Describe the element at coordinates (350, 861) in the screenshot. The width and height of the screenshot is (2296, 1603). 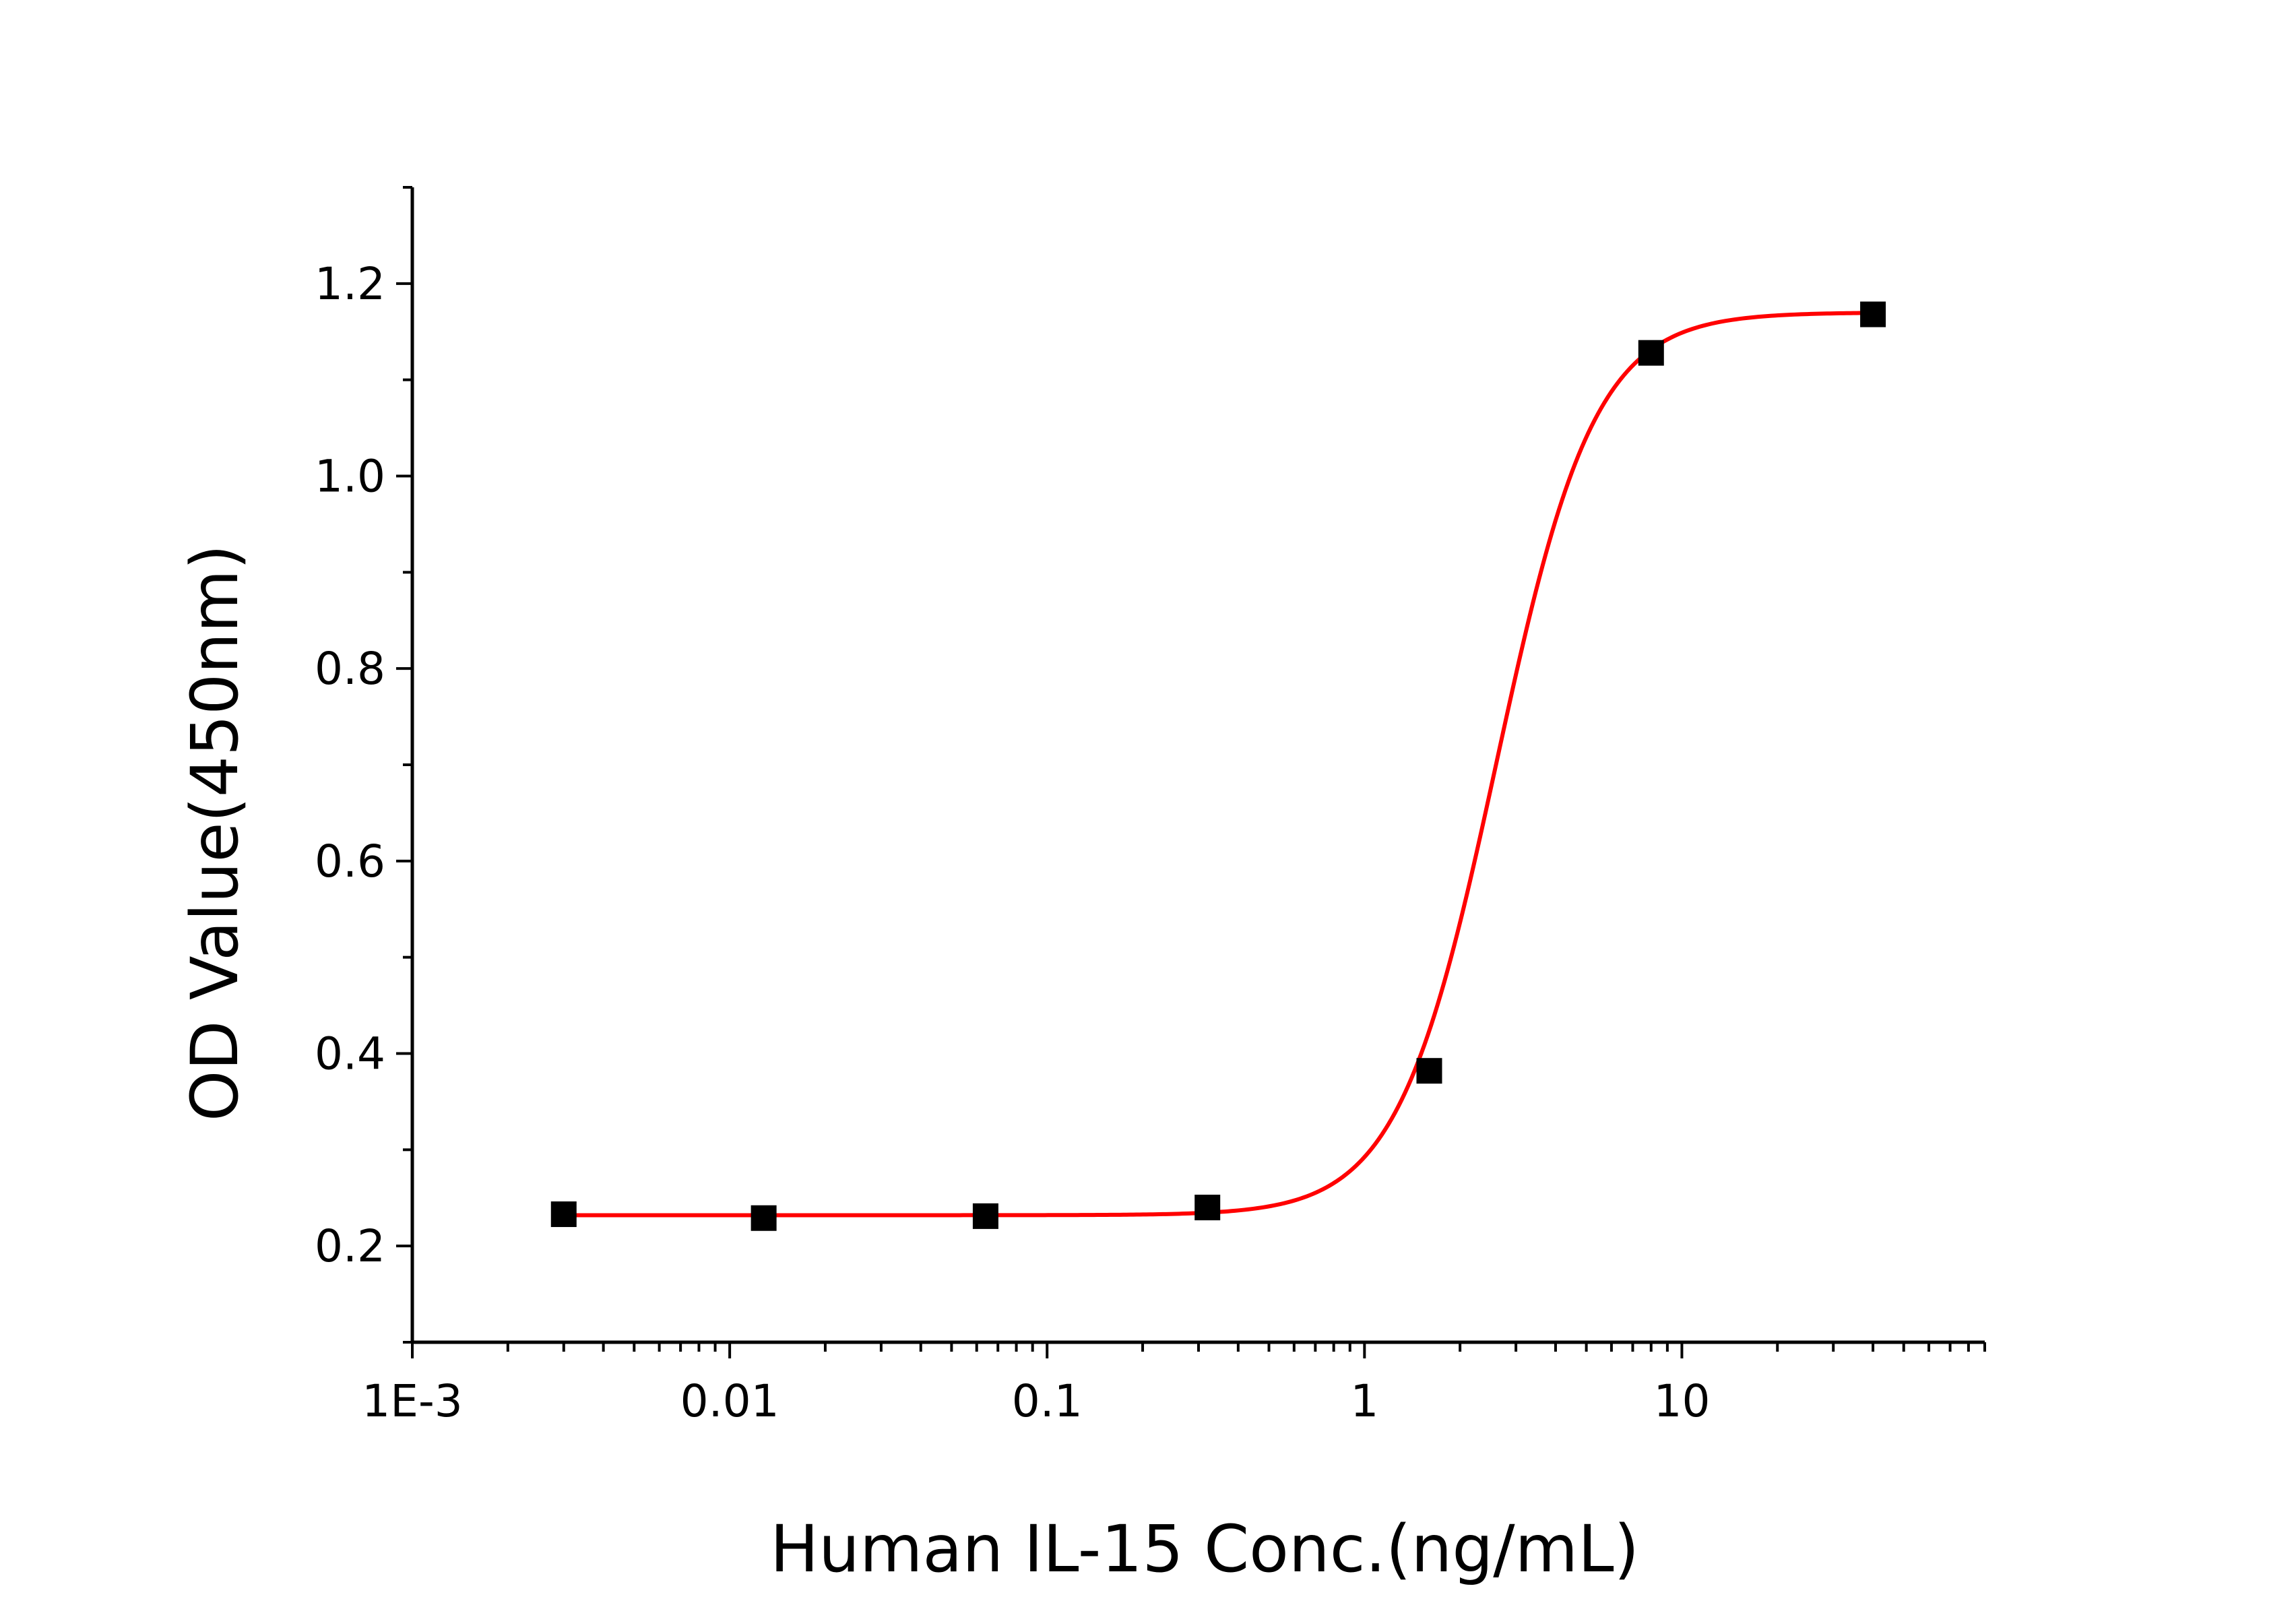
I see `y-tick-label: 0.6` at that location.